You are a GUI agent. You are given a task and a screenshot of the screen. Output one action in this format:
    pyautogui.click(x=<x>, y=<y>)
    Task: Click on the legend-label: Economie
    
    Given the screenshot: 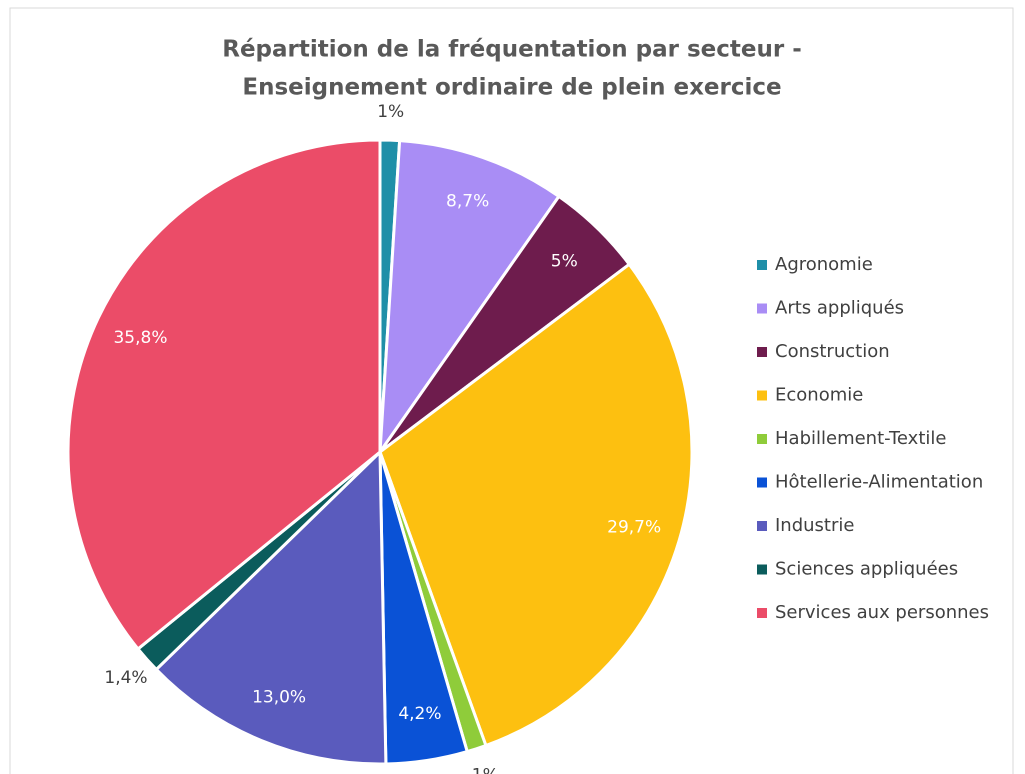 What is the action you would take?
    pyautogui.click(x=819, y=395)
    